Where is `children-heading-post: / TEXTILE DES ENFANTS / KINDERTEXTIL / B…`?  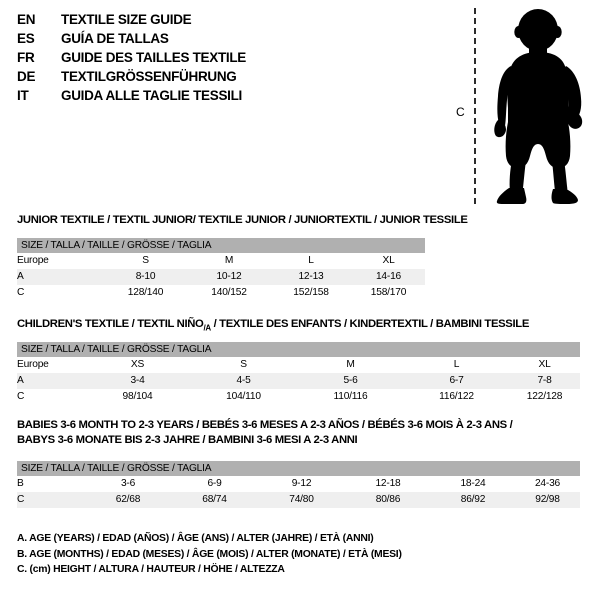 children-heading-post: / TEXTILE DES ENFANTS / KINDERTEXTIL / B… is located at coordinates (370, 324).